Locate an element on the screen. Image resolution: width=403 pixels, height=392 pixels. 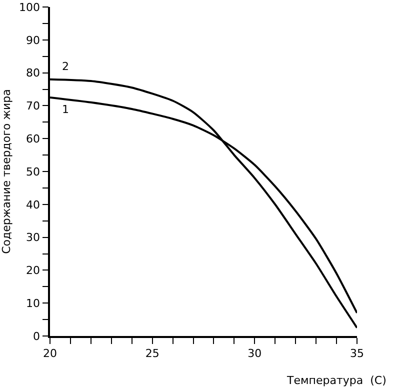
y-tick-label: 10 is located at coordinates (33, 303).